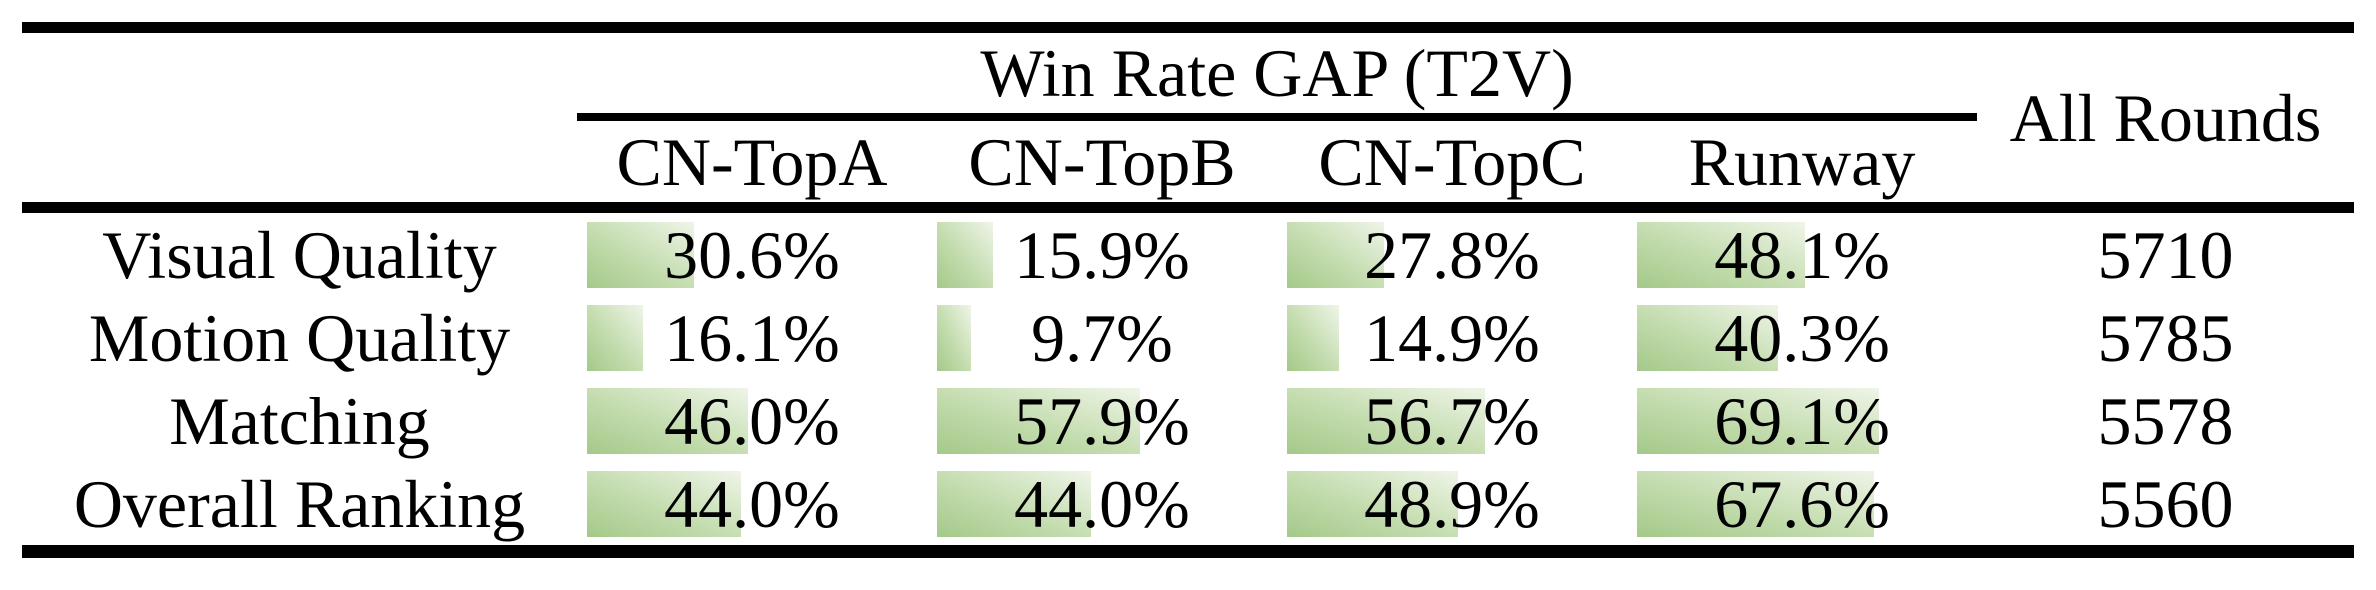 Image resolution: width=2376 pixels, height=590 pixels. I want to click on value-cell: 16.1%, so click(752, 337).